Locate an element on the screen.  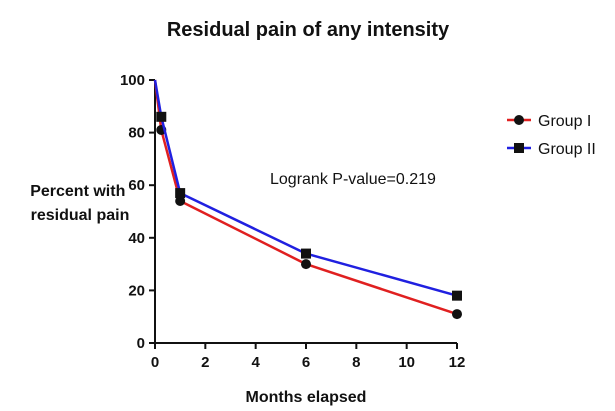
y-axis-label-line-2: residual pain is located at coordinates (80, 215).